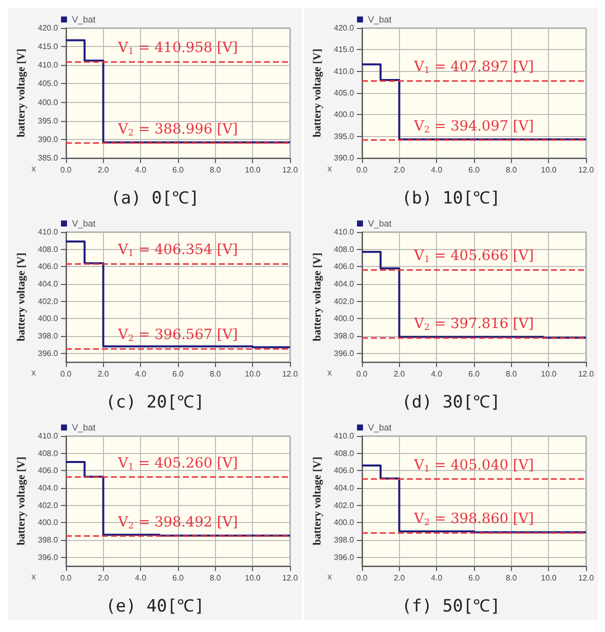  Describe the element at coordinates (451, 402) in the screenshot. I see `text: (d) 30[℃]` at that location.